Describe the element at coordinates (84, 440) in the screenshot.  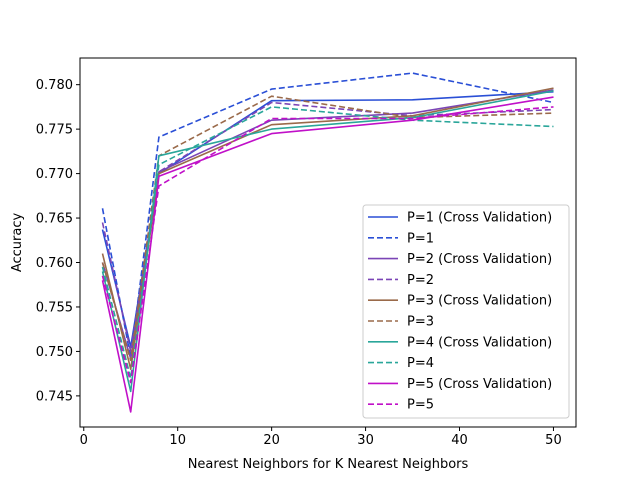
I see `x-tick-label: 0` at that location.